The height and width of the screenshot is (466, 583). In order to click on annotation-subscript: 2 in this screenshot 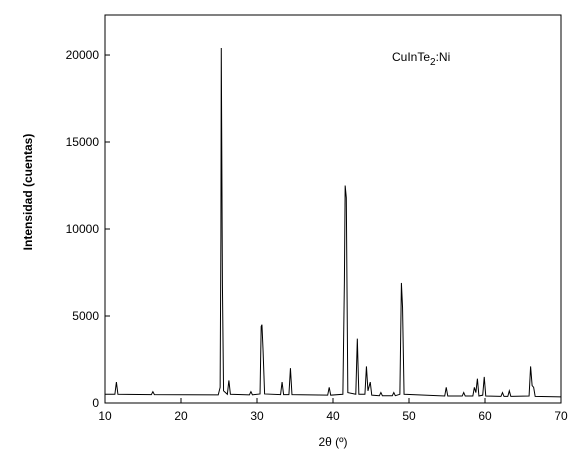, I will do `click(433, 62)`.